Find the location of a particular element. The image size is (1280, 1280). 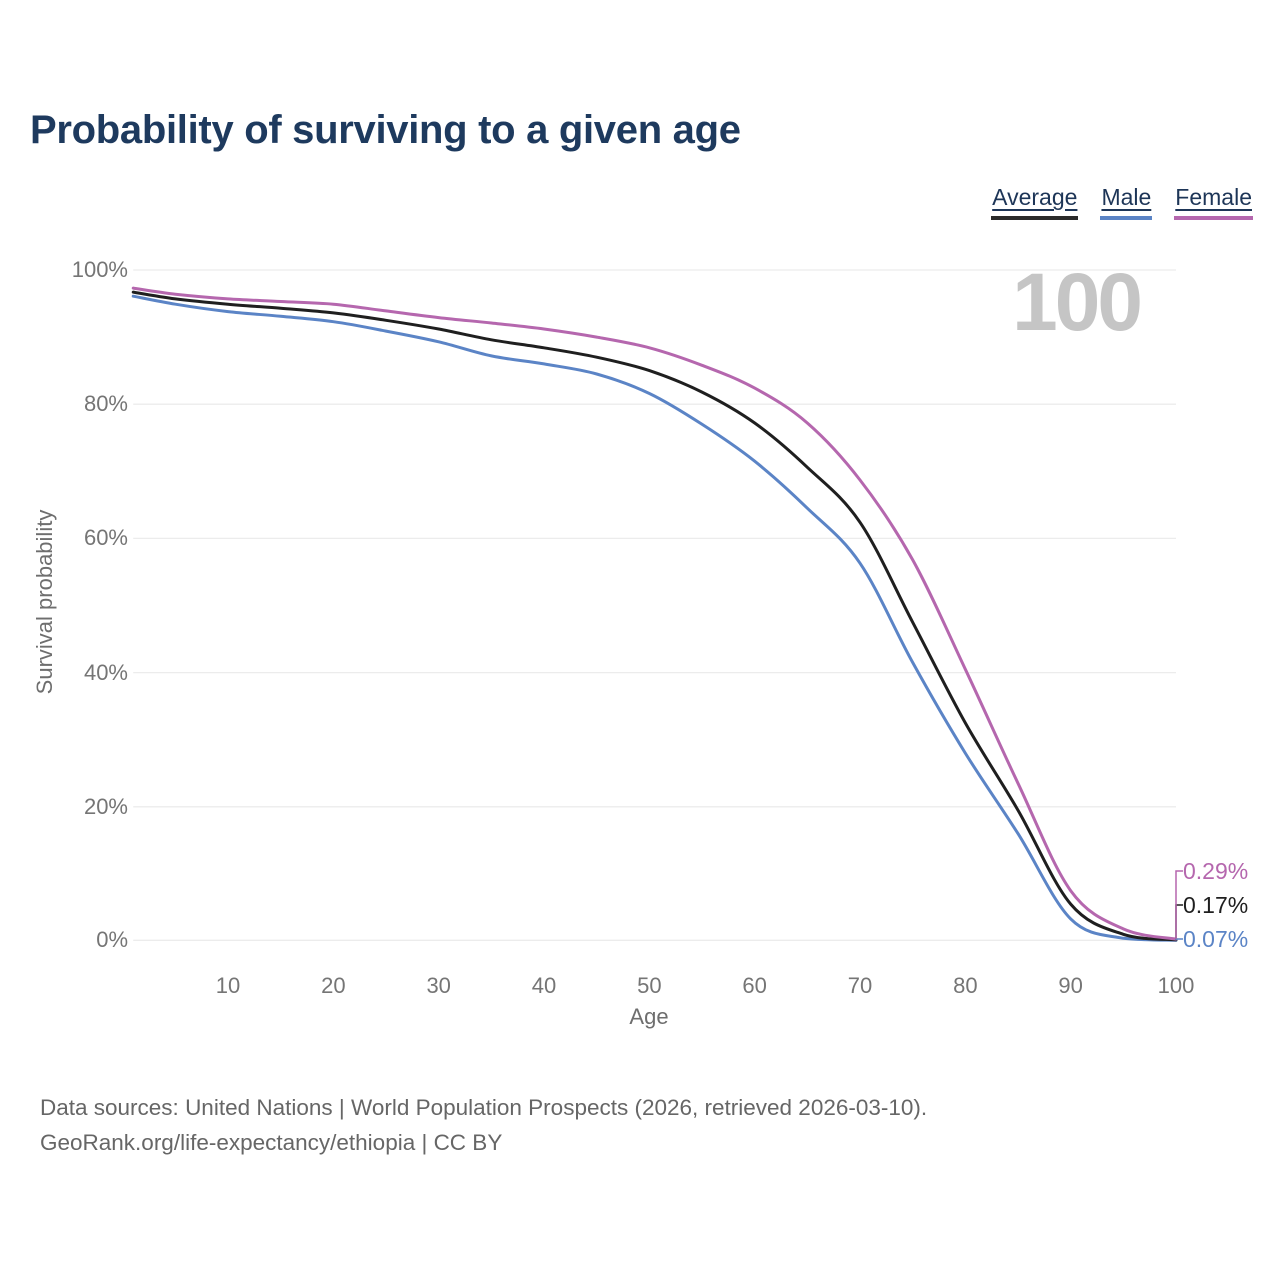

x-tick-label-90: 90 is located at coordinates (1070, 985).